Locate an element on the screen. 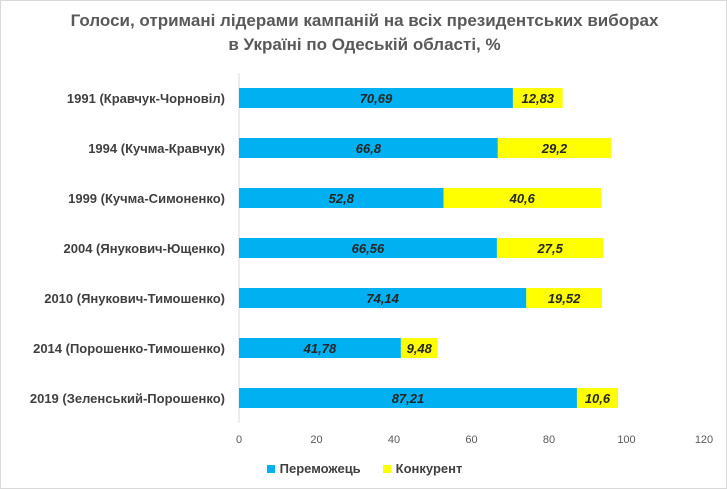 The height and width of the screenshot is (490, 727). data-label-rival: 19,52 is located at coordinates (564, 298).